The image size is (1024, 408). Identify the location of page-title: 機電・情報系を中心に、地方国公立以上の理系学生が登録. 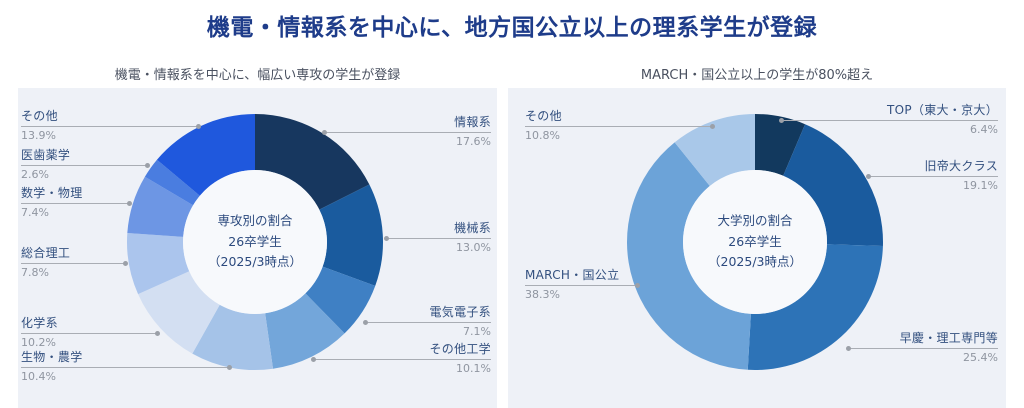
(512, 28).